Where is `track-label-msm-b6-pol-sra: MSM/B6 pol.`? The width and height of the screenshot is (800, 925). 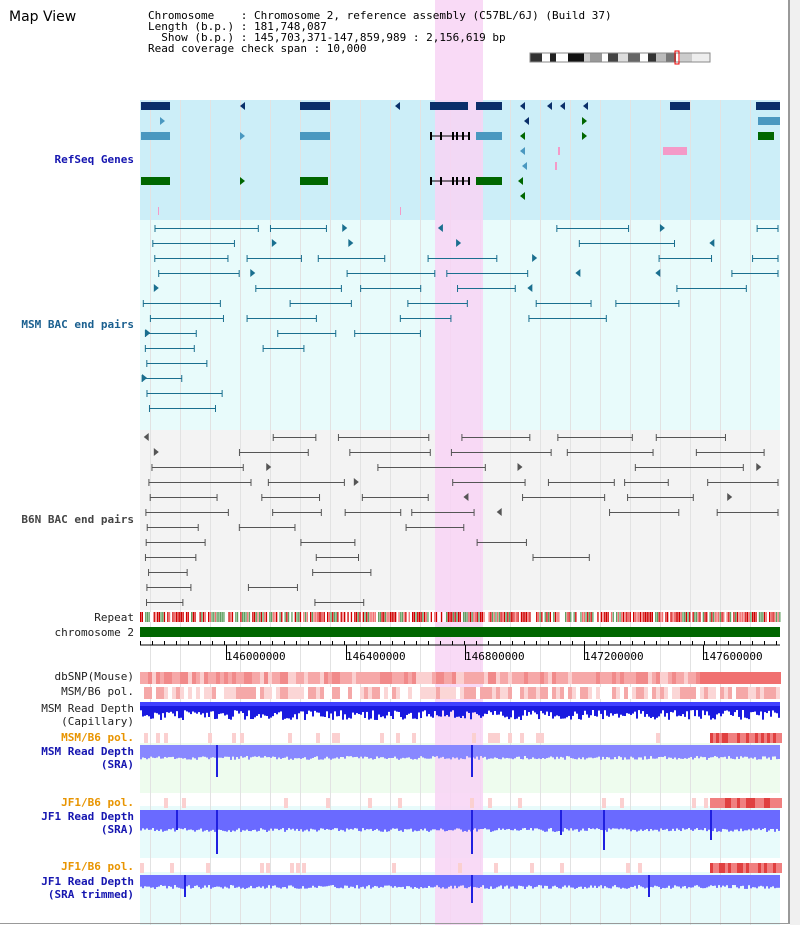 track-label-msm-b6-pol-sra: MSM/B6 pol. is located at coordinates (97, 737).